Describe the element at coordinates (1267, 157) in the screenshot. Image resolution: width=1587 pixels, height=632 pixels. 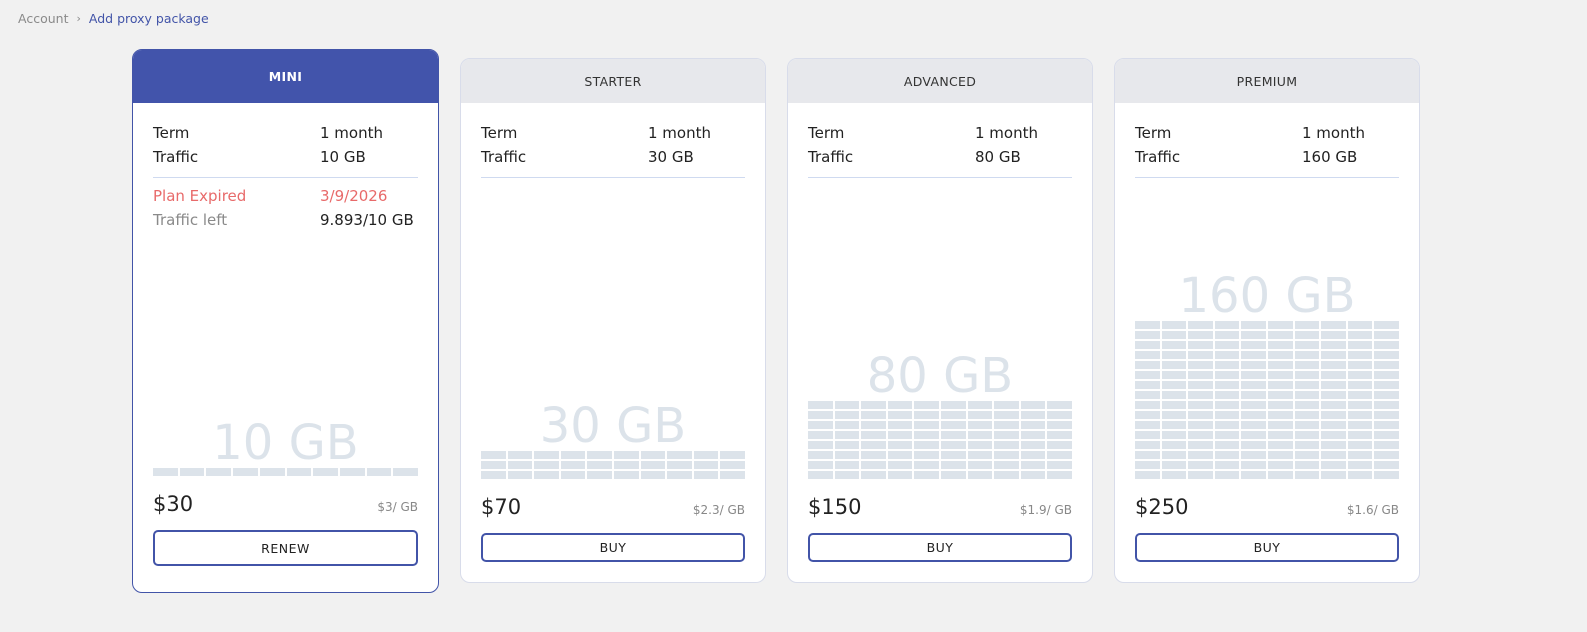
I see `traffic-row: Traffic 160 GB` at that location.